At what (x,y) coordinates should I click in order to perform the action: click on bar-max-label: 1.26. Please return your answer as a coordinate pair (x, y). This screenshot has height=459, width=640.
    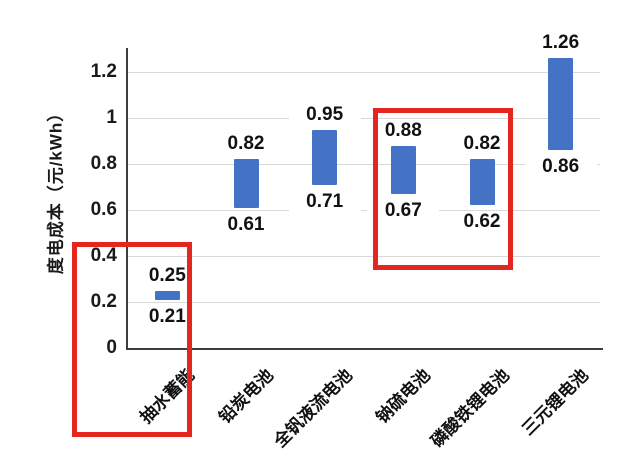
    Looking at the image, I should click on (560, 43).